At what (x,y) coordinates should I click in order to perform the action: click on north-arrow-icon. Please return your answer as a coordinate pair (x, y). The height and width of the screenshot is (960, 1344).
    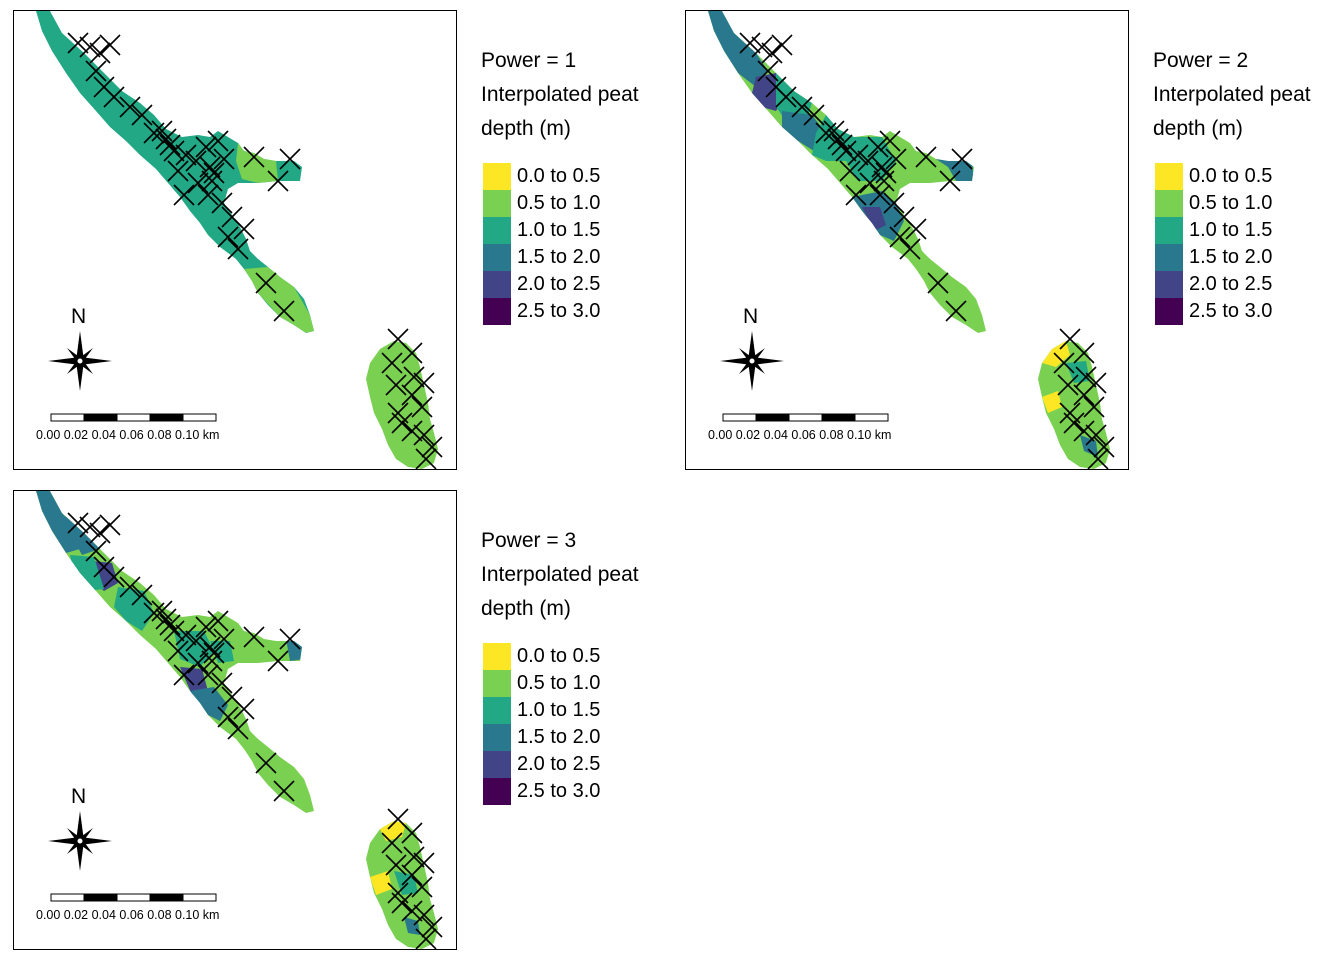
    Looking at the image, I should click on (752, 361).